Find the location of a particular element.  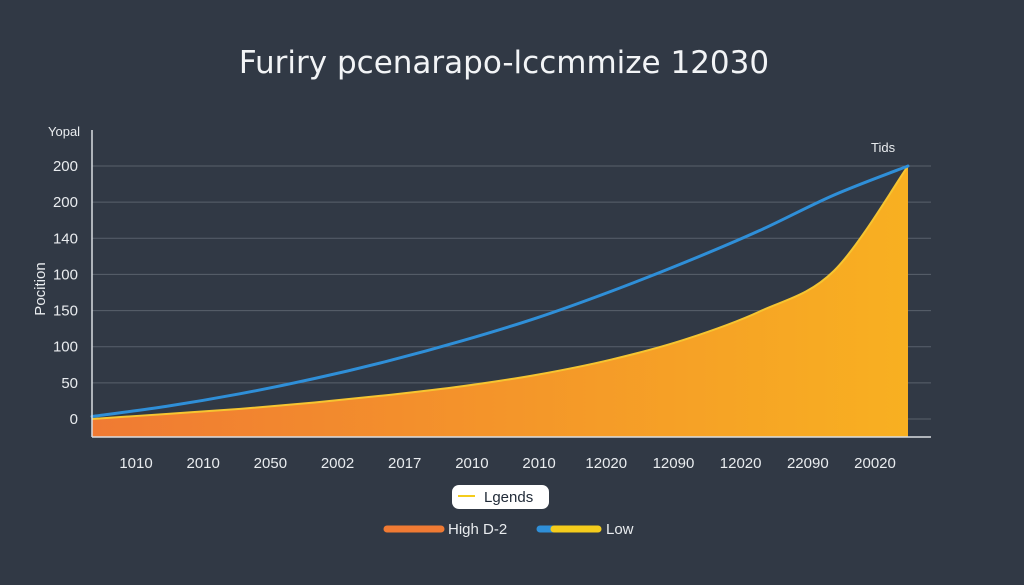

legend-label-high: High D-2 is located at coordinates (477, 529).